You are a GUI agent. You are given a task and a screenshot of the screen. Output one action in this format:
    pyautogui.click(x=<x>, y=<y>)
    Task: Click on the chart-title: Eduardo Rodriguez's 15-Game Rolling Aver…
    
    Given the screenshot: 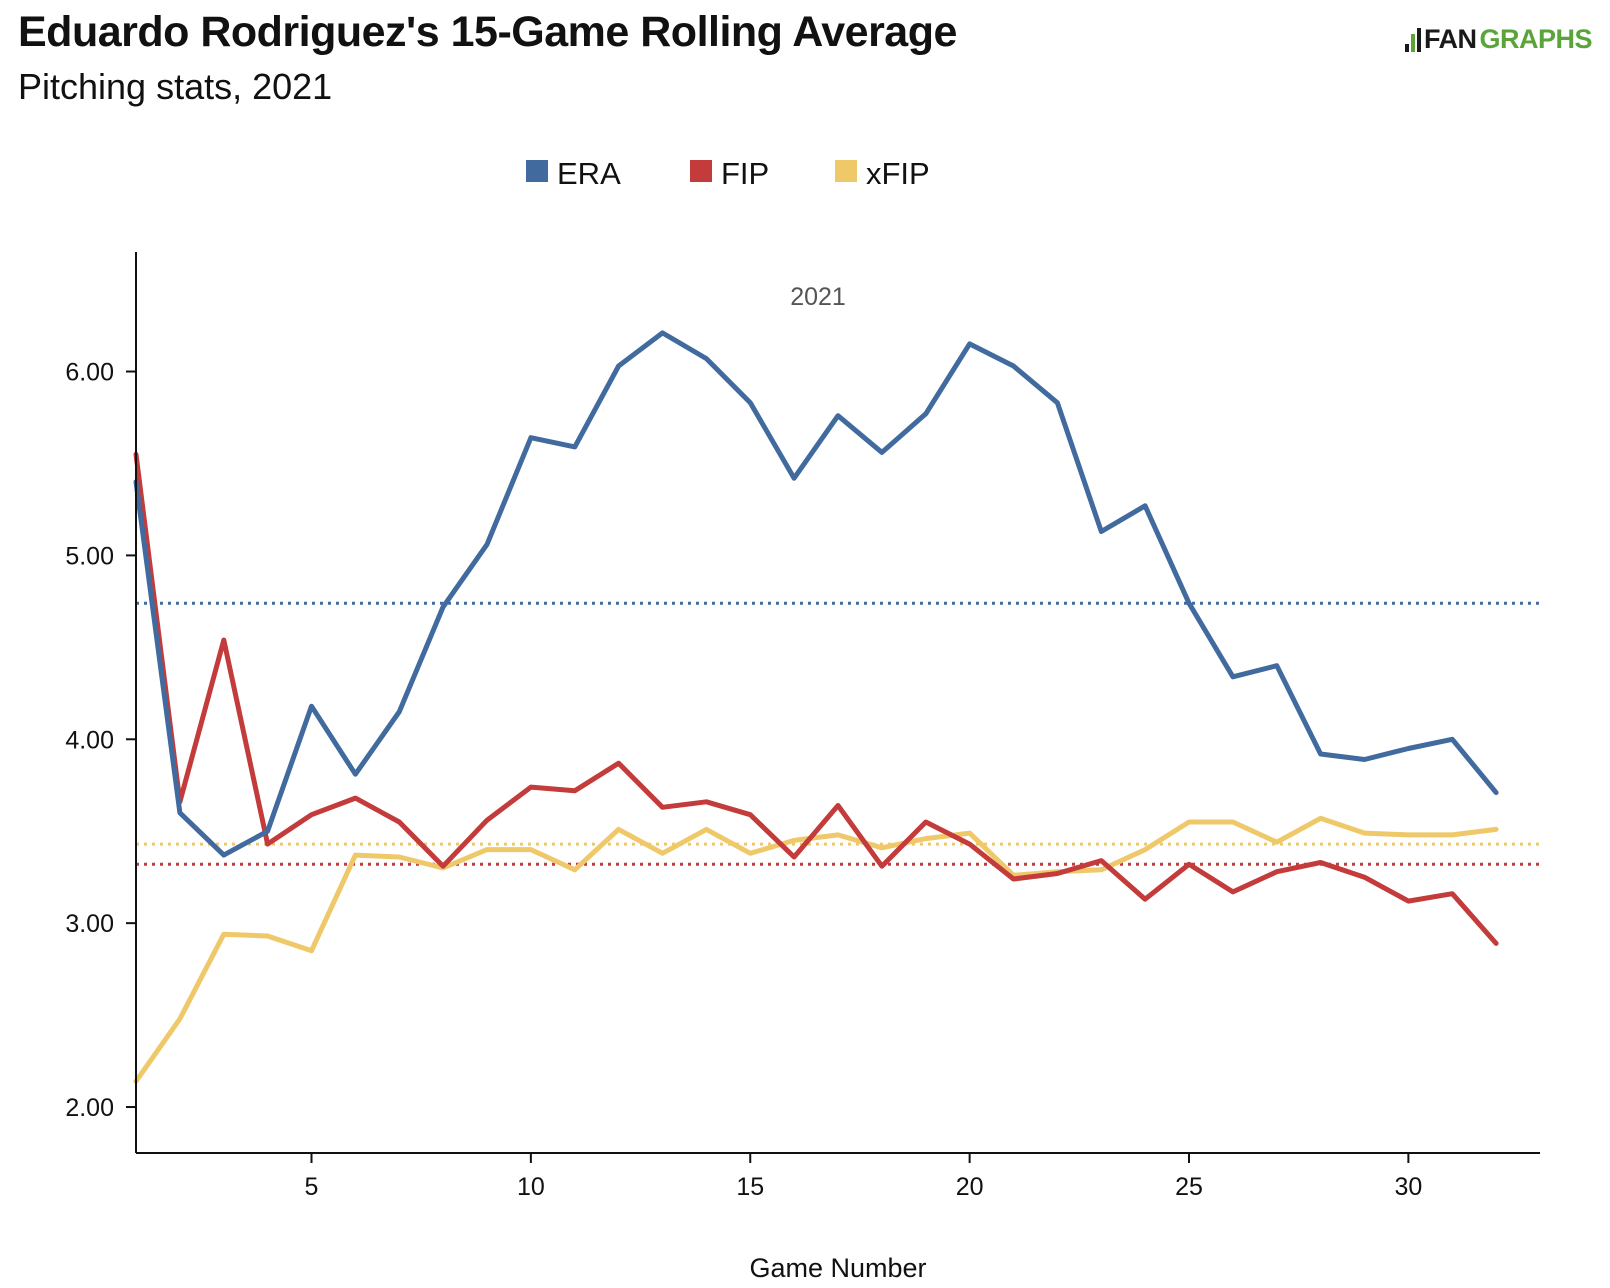 What is the action you would take?
    pyautogui.click(x=487, y=32)
    